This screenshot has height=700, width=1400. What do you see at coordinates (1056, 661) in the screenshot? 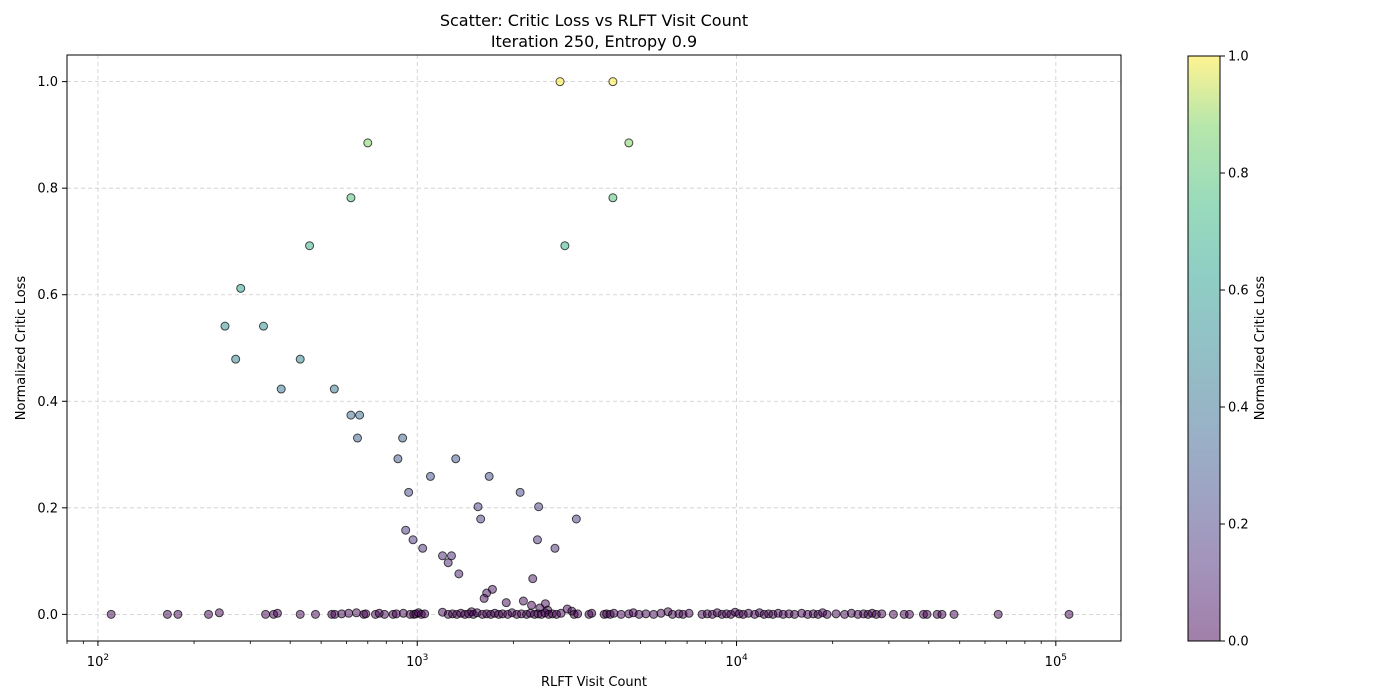
I see `x-tick-label: 10⁵` at bounding box center [1056, 661].